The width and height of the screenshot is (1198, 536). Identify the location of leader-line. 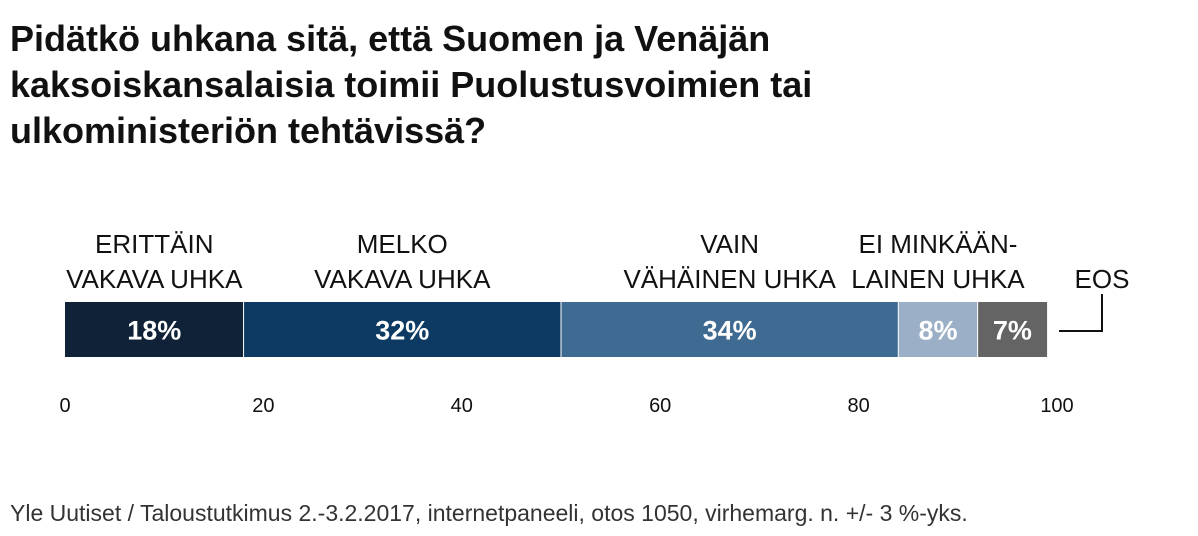
(1081, 313).